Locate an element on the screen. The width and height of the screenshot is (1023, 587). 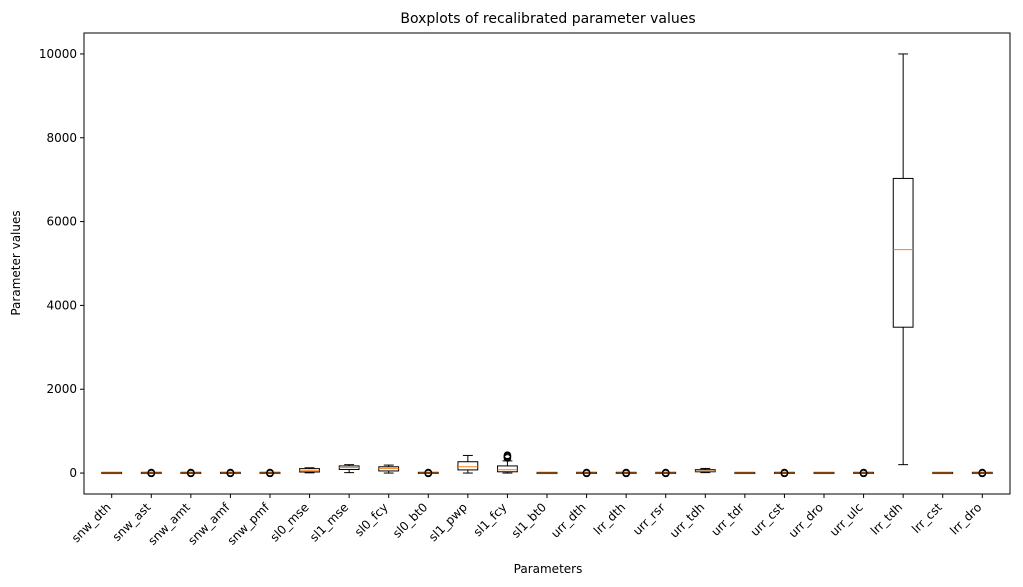
box-lrr_tdh is located at coordinates (903, 259).